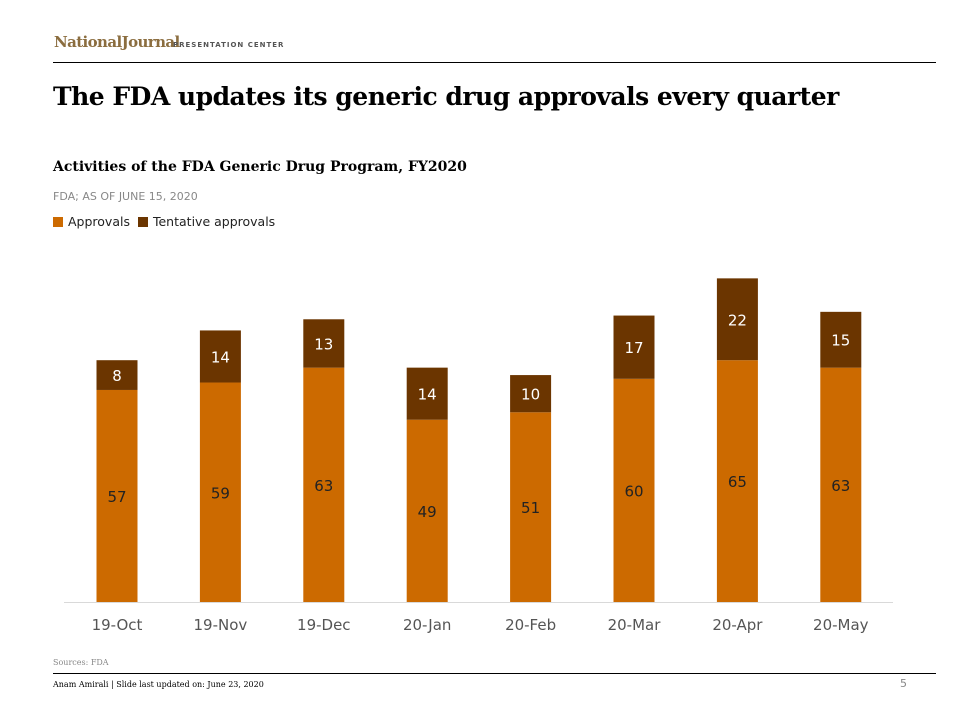  I want to click on legend-swatch-tentative, so click(142, 221).